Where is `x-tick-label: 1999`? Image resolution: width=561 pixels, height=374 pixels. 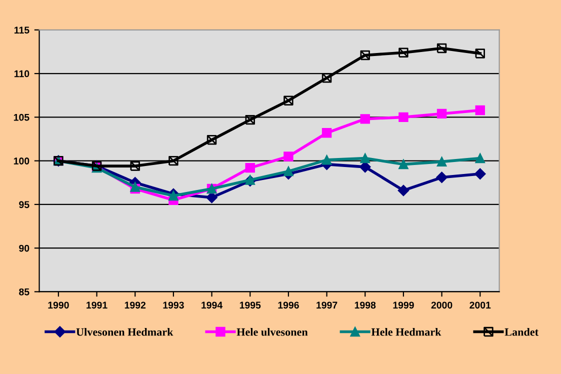
x-tick-label: 1999 is located at coordinates (403, 305).